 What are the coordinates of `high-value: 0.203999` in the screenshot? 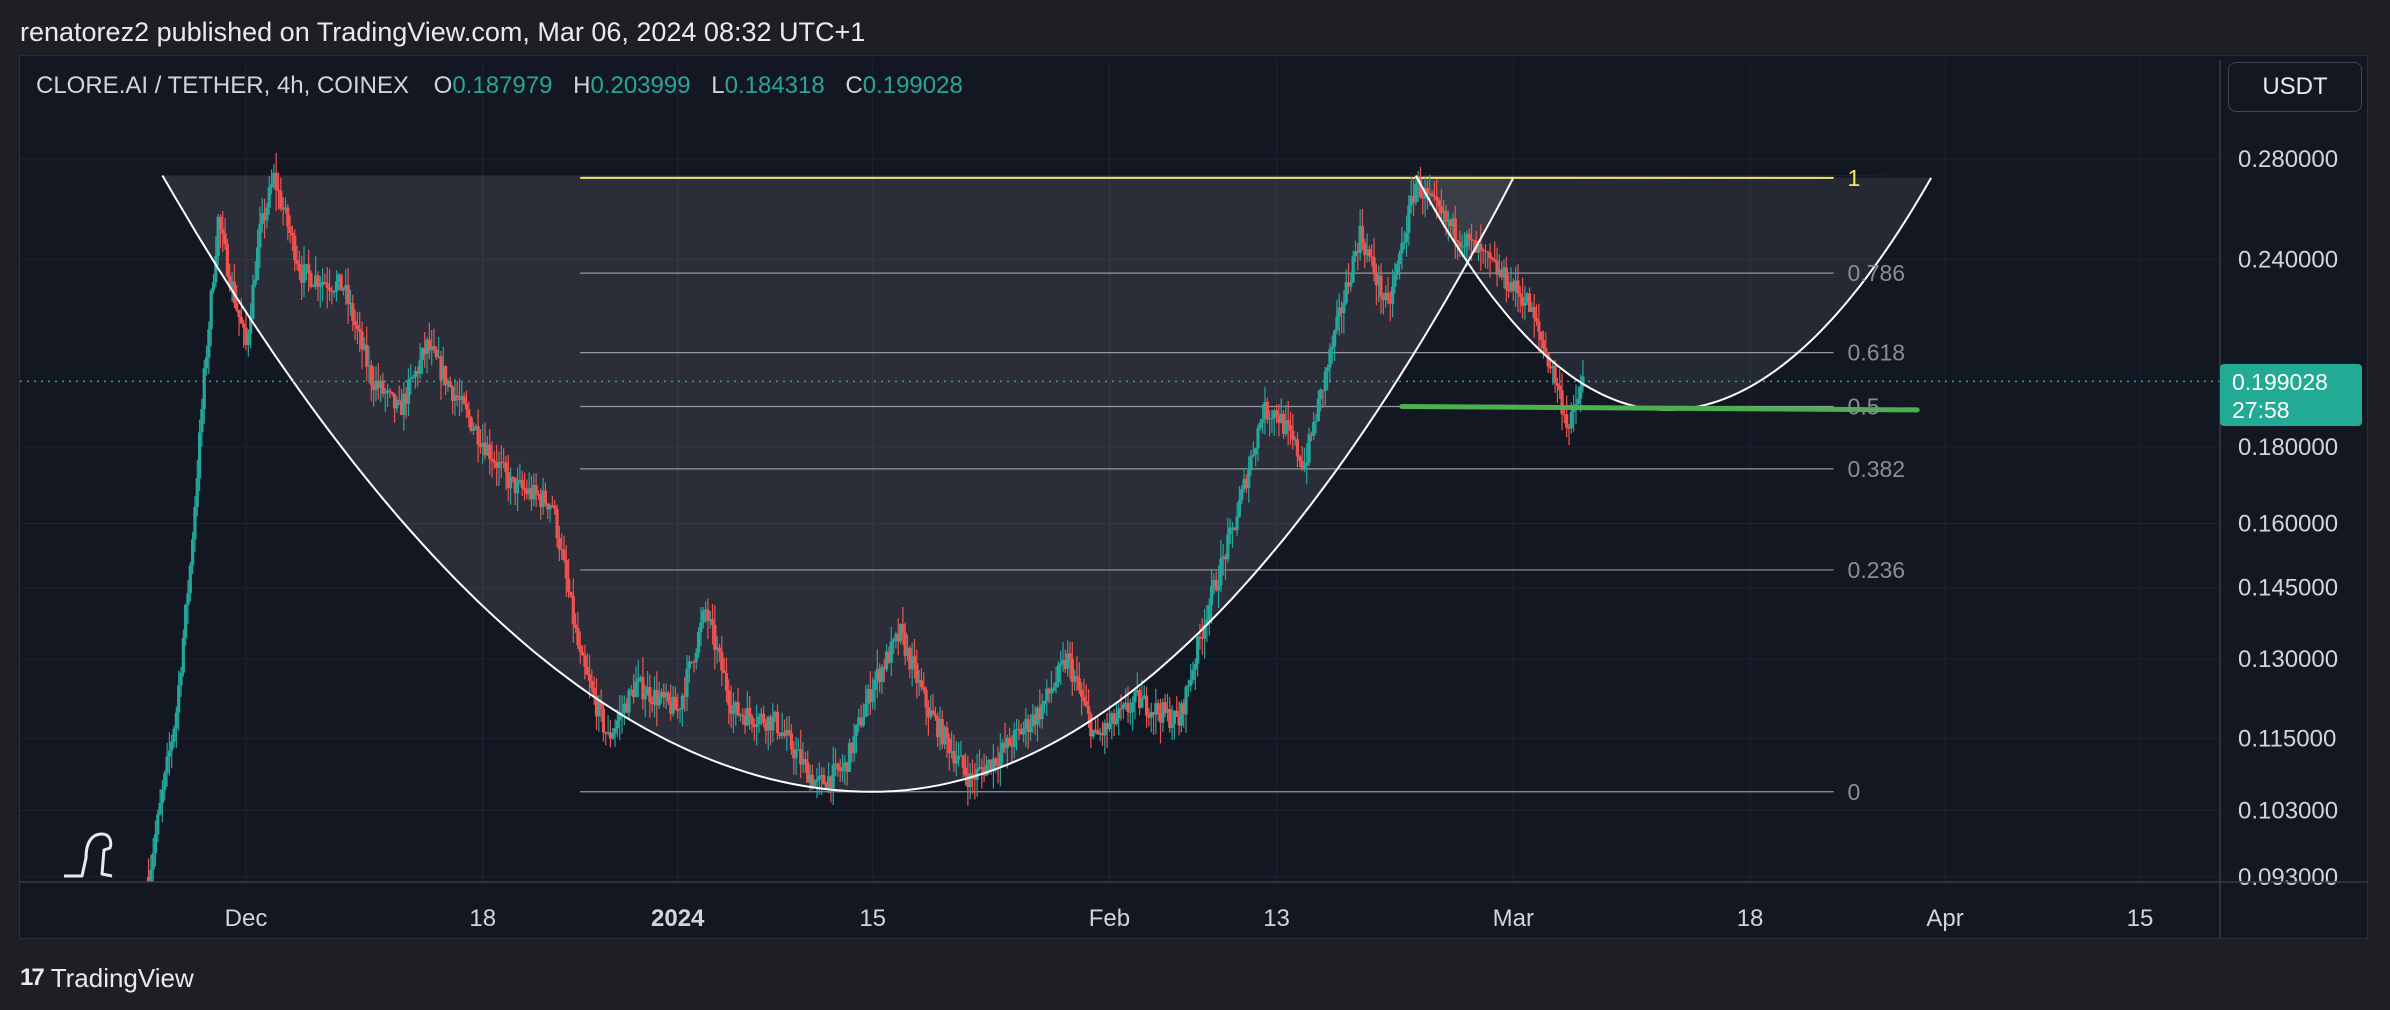 It's located at (640, 85).